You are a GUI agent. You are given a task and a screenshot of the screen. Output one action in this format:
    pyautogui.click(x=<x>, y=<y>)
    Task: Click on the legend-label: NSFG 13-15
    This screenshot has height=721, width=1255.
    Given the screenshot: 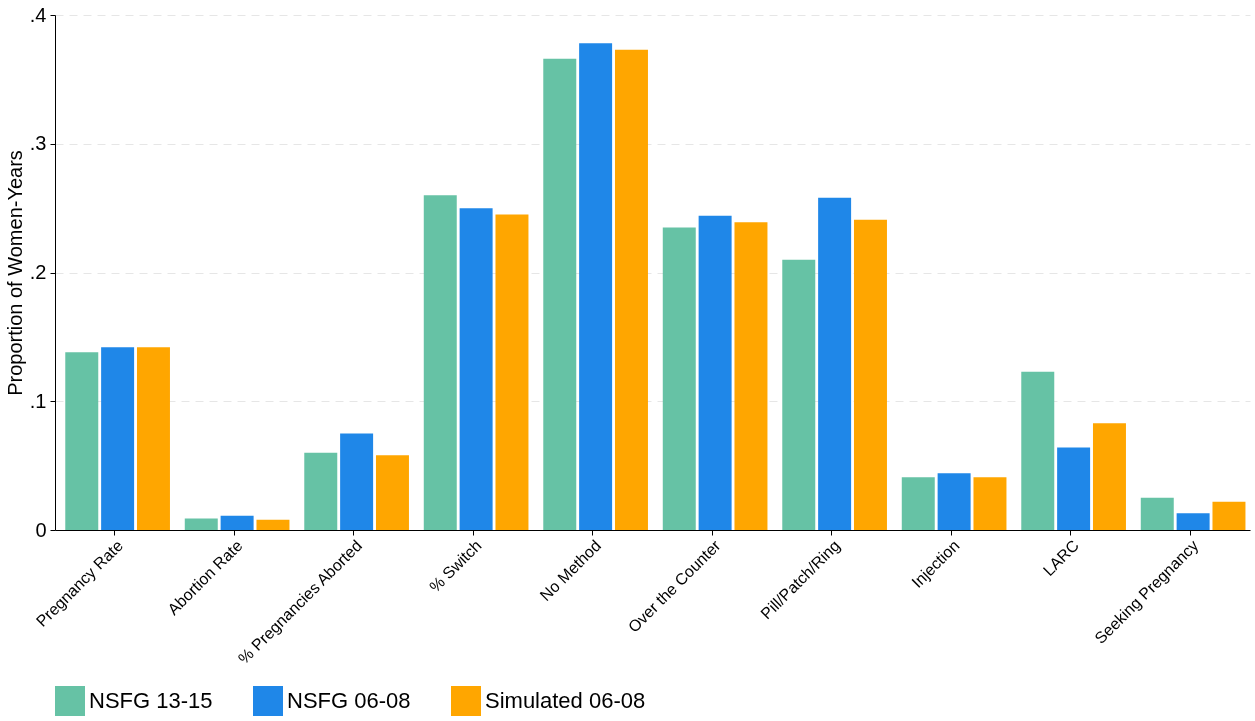 What is the action you would take?
    pyautogui.click(x=151, y=700)
    